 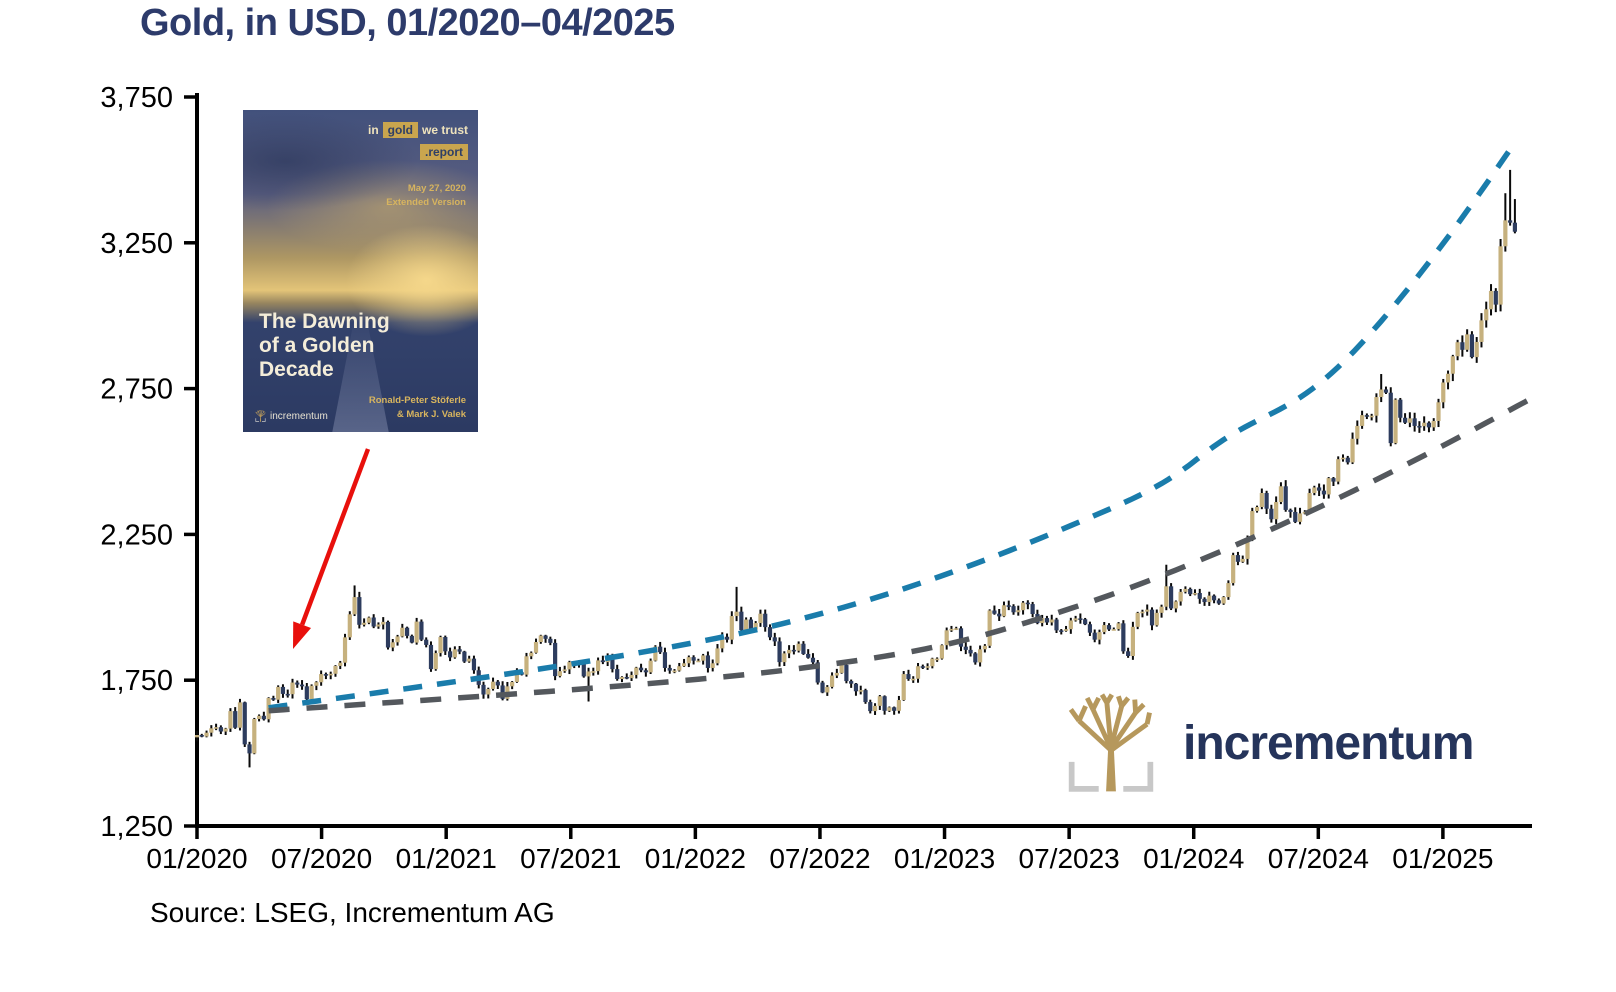 What do you see at coordinates (426, 196) in the screenshot?
I see `cover-date-block: May 27, 2020 Extended Version` at bounding box center [426, 196].